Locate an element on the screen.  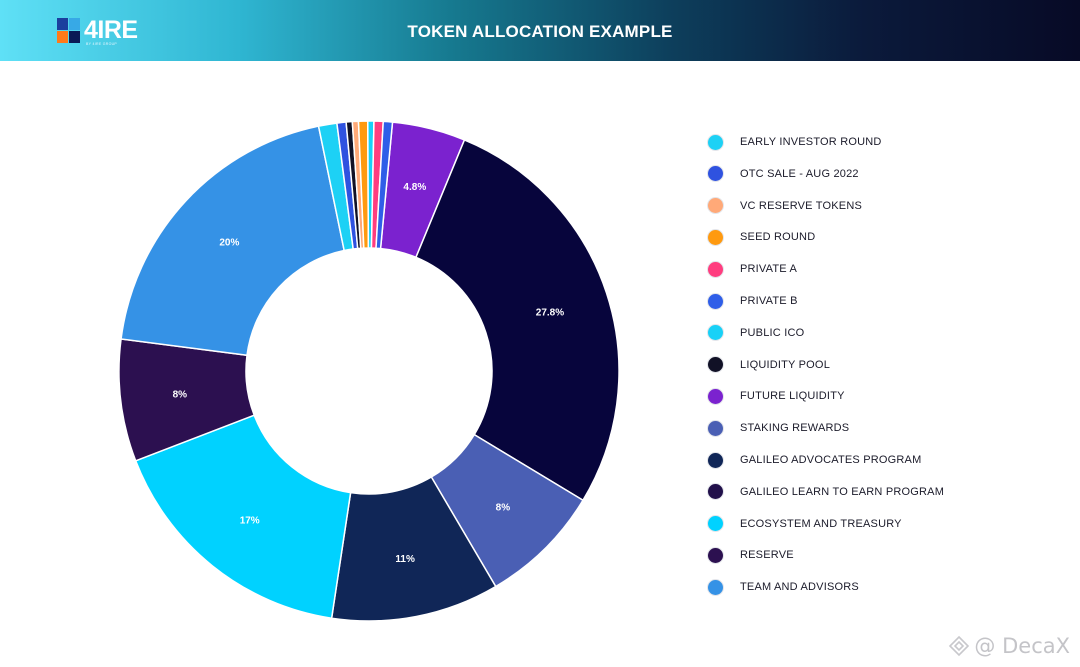
legend-item: VC RESERVE TOKENS is located at coordinates (784, 206).